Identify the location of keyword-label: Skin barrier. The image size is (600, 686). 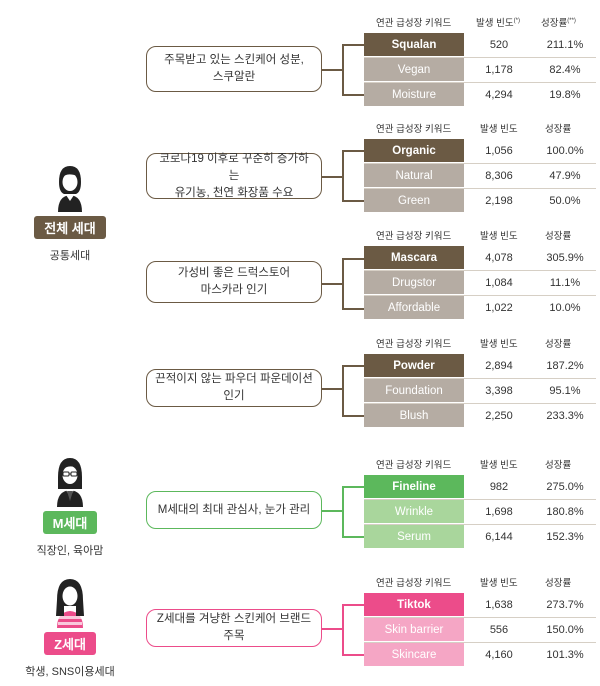
(414, 629).